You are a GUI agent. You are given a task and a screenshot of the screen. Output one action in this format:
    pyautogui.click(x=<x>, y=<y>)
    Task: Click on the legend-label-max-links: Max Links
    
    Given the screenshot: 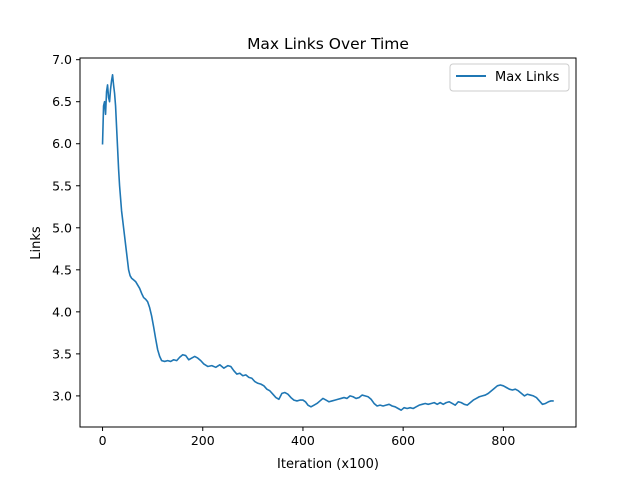 What is the action you would take?
    pyautogui.click(x=527, y=77)
    